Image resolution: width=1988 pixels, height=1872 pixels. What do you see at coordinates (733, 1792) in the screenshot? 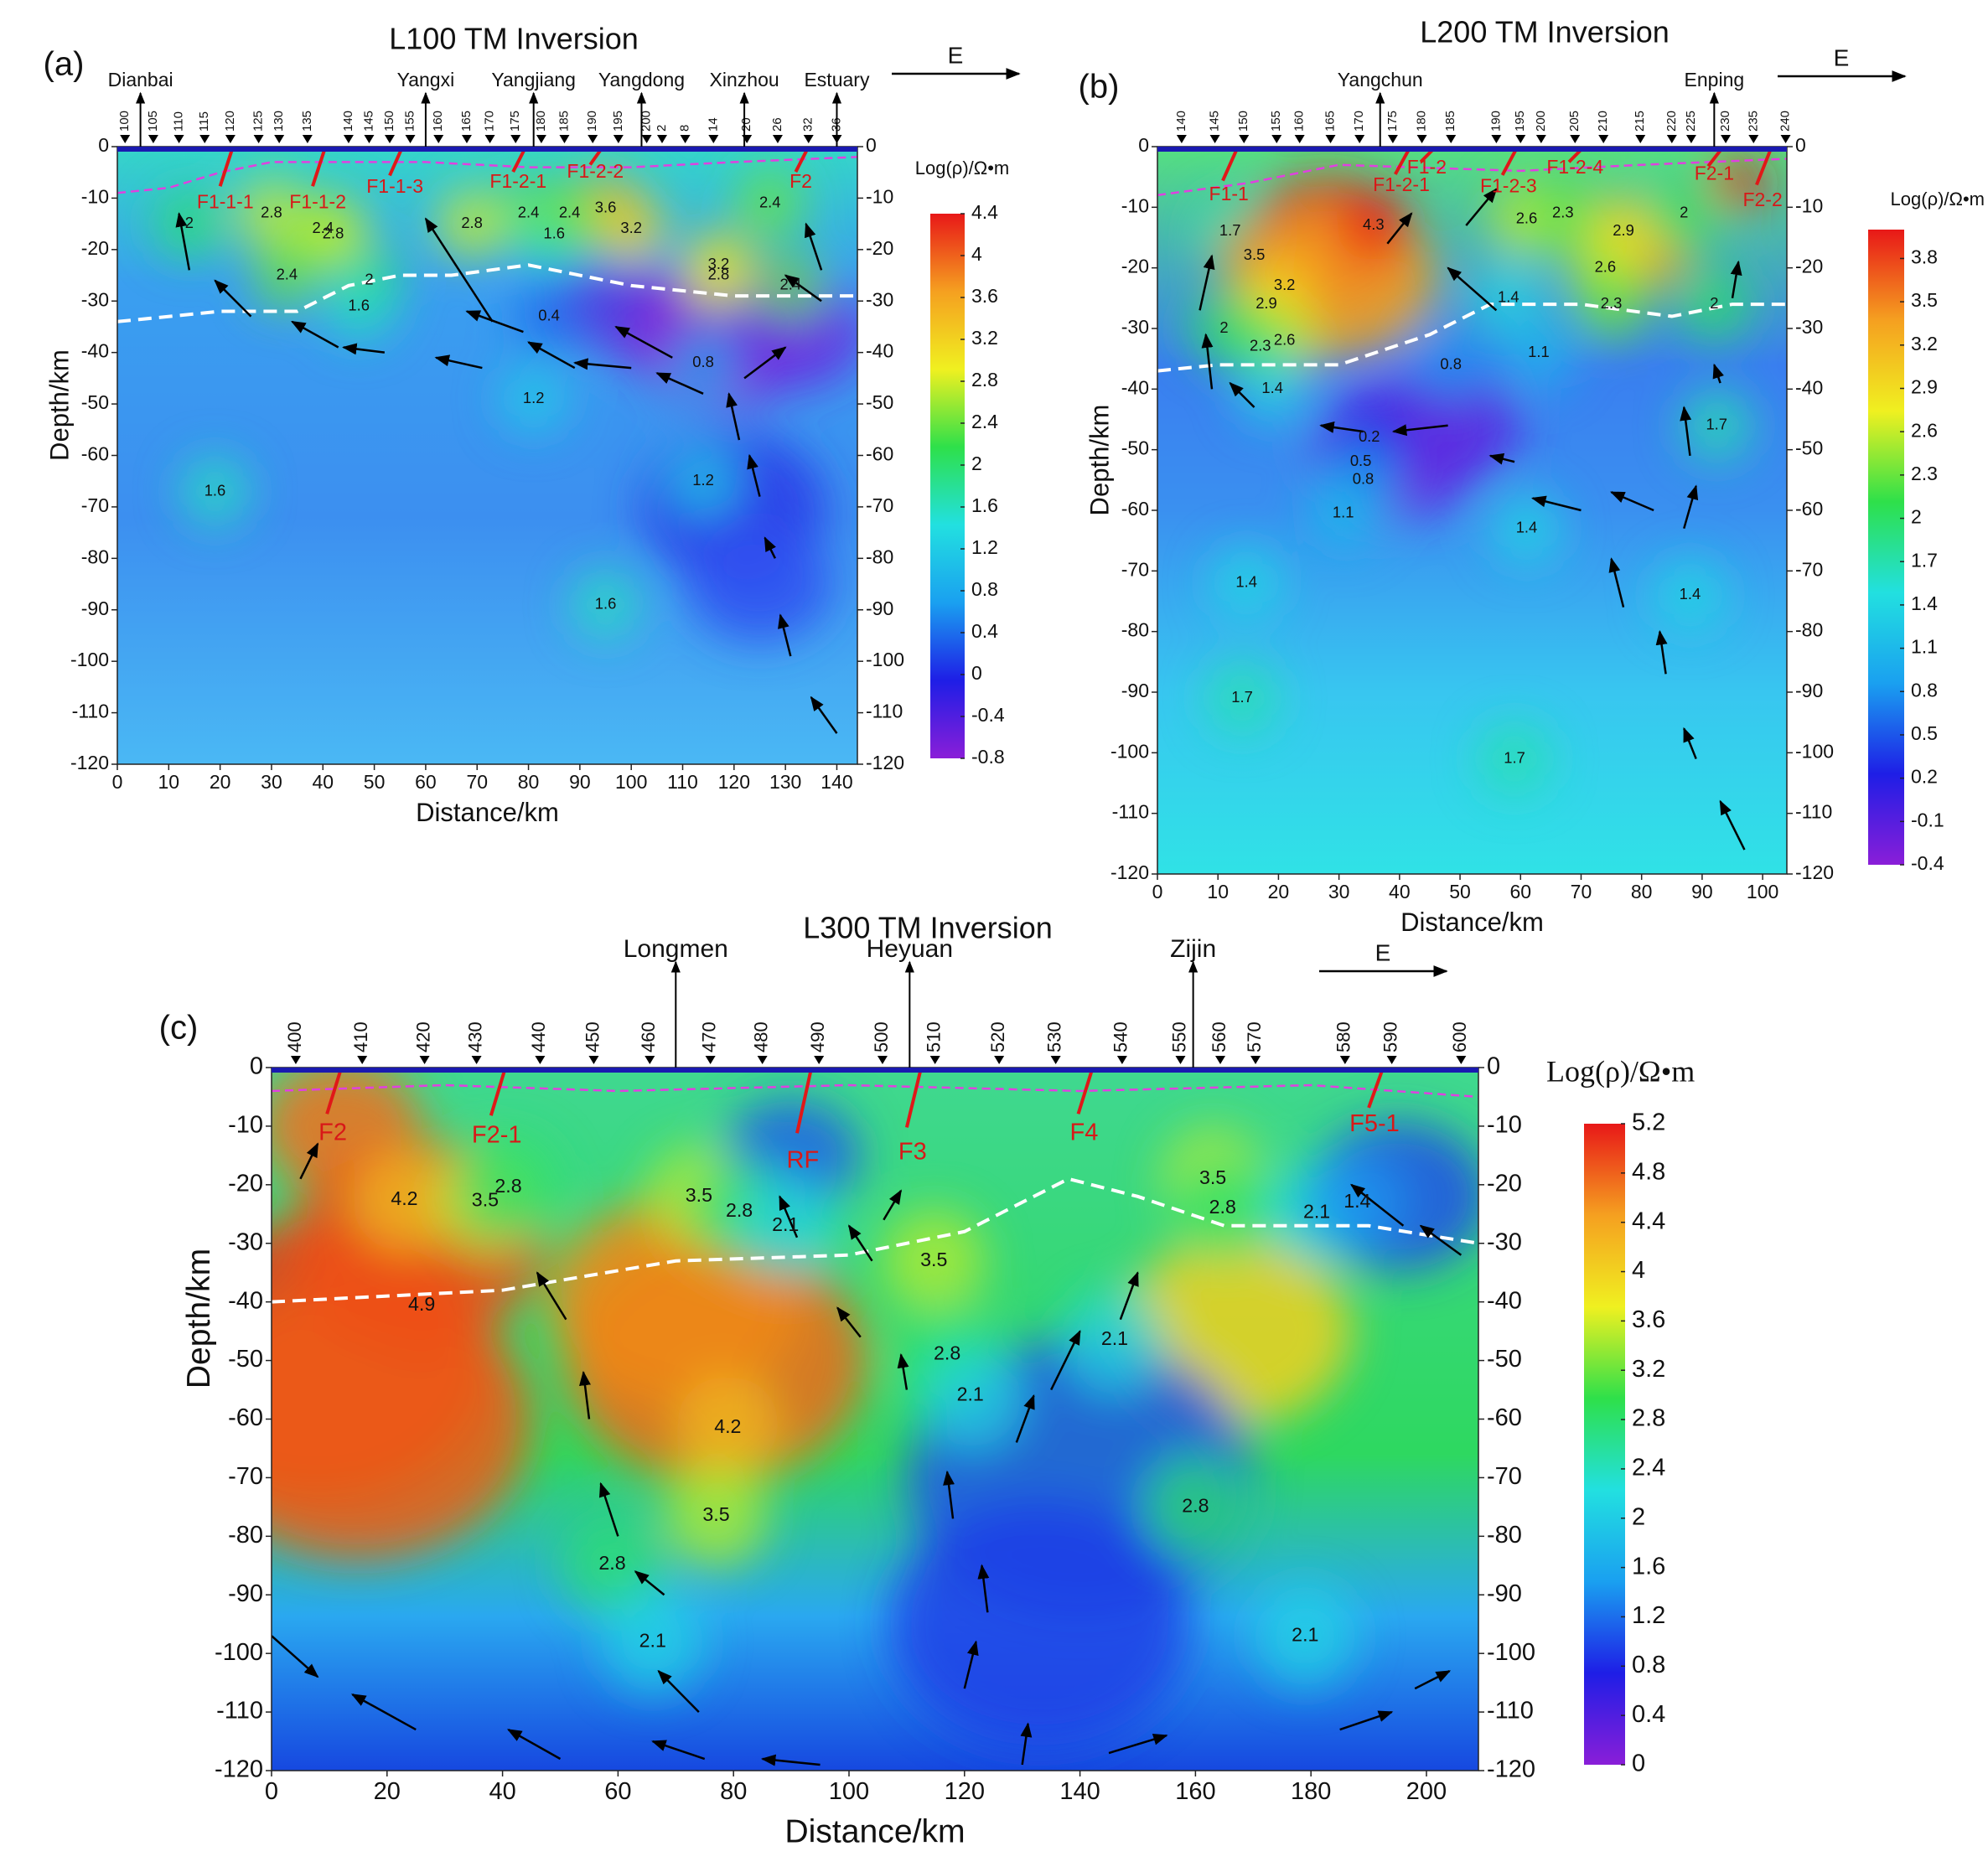
I see `x-tick-label: 80` at bounding box center [733, 1792].